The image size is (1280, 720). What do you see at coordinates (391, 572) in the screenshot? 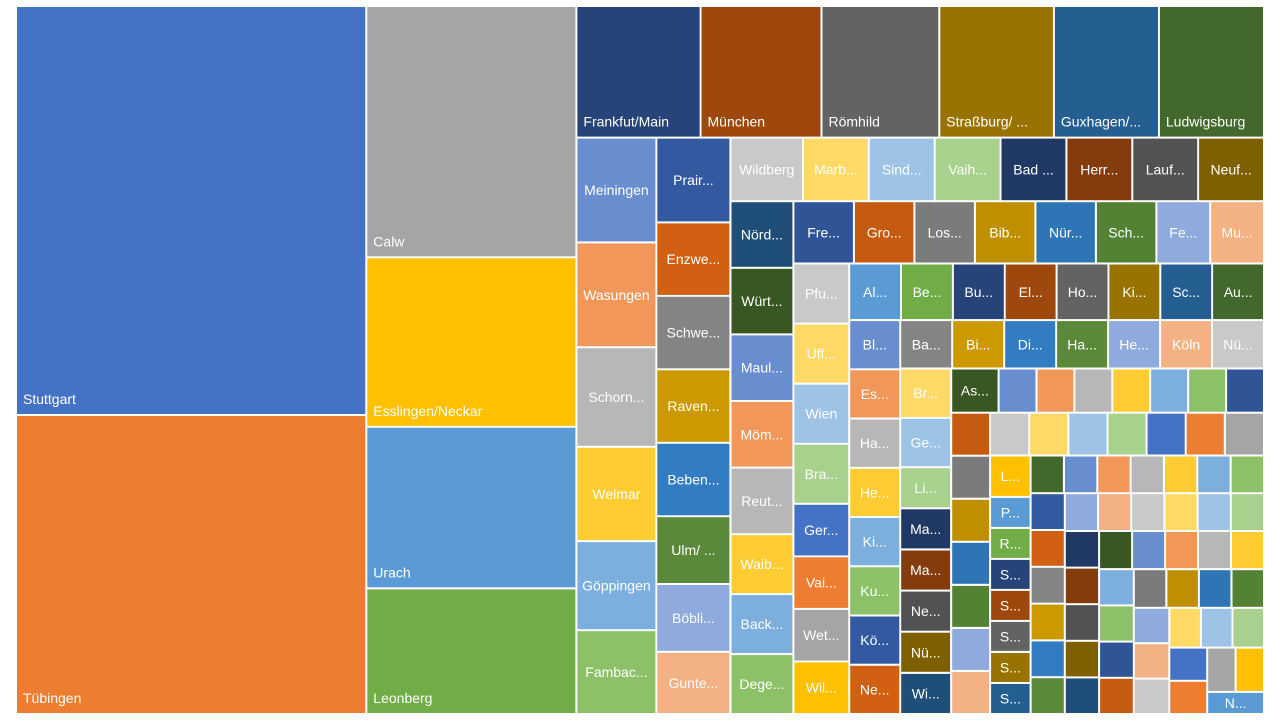
I see `treemap-label-urach: Urach` at bounding box center [391, 572].